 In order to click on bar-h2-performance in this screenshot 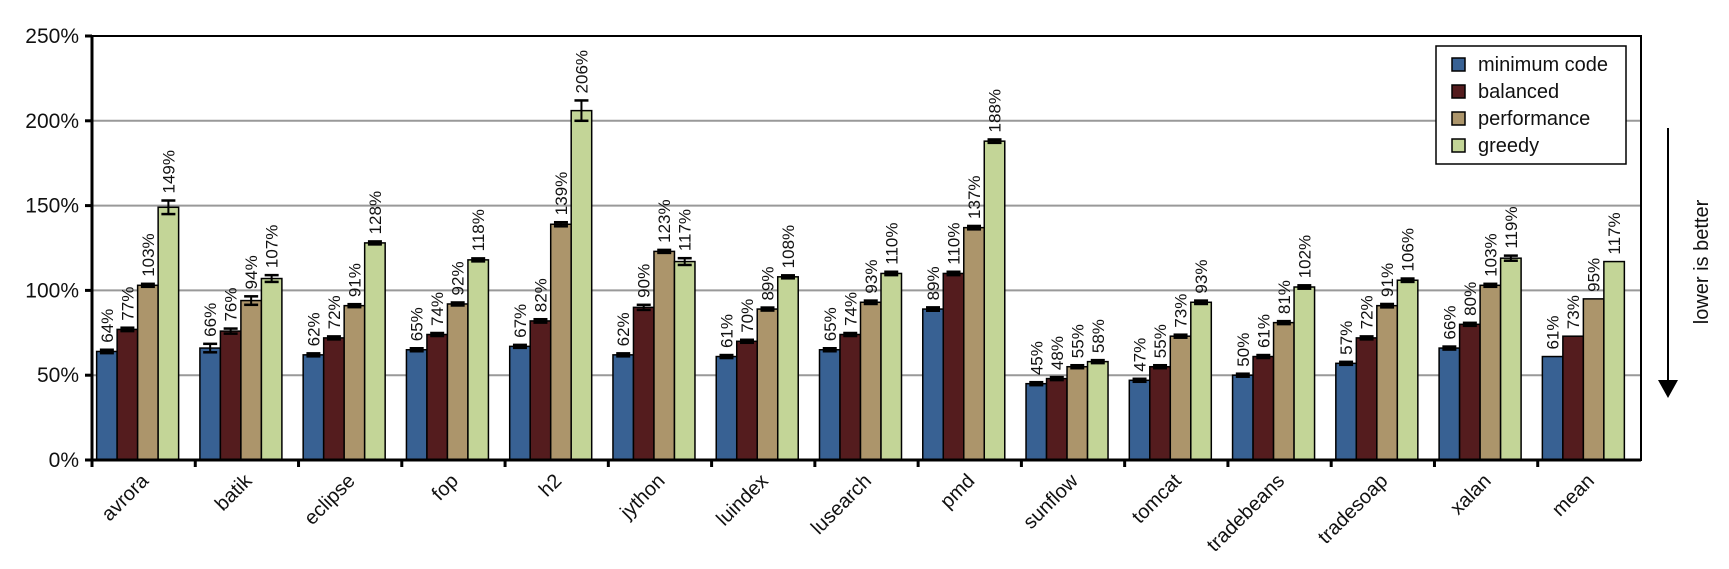, I will do `click(560, 342)`.